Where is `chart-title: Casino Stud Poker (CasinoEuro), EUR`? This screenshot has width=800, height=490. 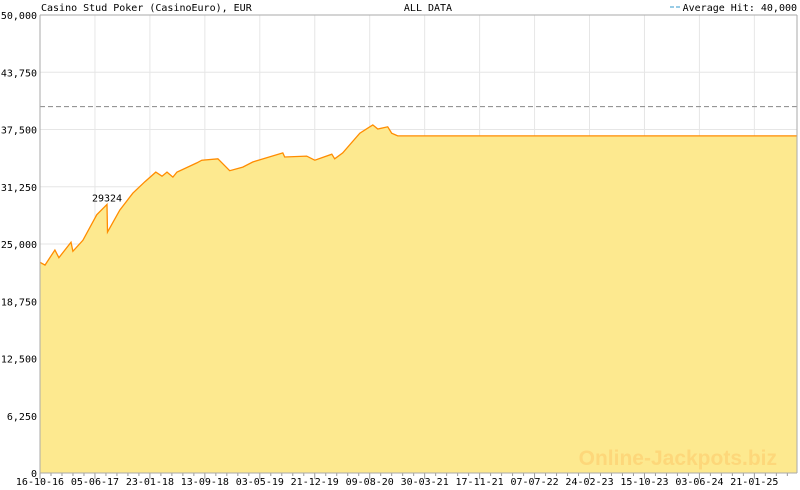 chart-title: Casino Stud Poker (CasinoEuro), EUR is located at coordinates (147, 8).